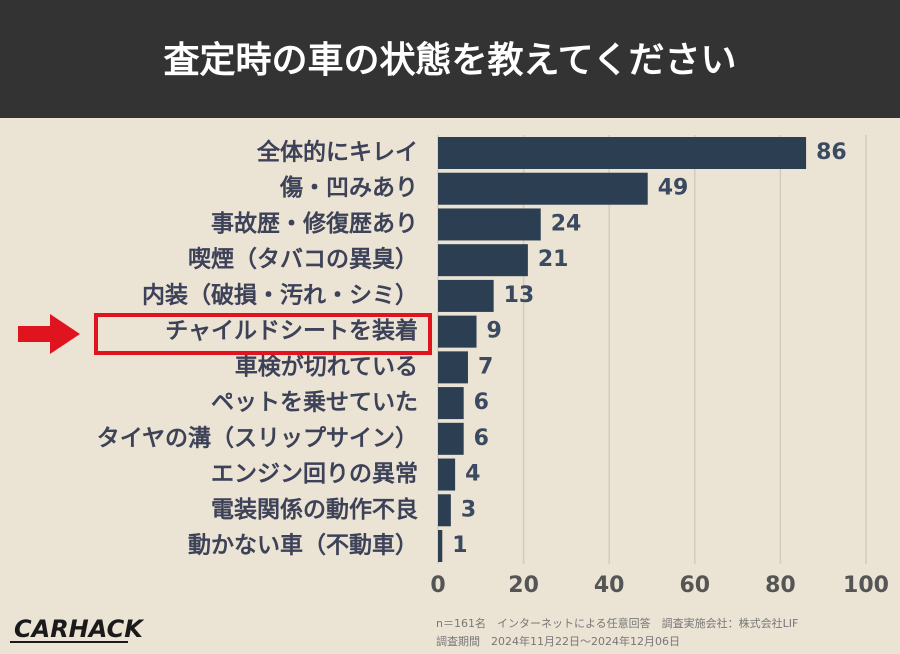 The image size is (900, 654). Describe the element at coordinates (494, 331) in the screenshot. I see `value-label: 9` at that location.